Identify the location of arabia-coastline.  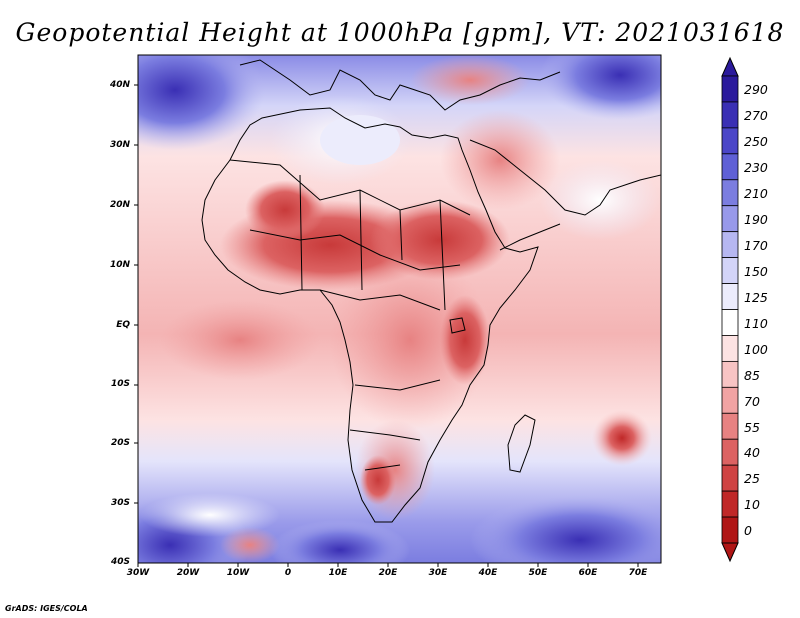
(565, 195).